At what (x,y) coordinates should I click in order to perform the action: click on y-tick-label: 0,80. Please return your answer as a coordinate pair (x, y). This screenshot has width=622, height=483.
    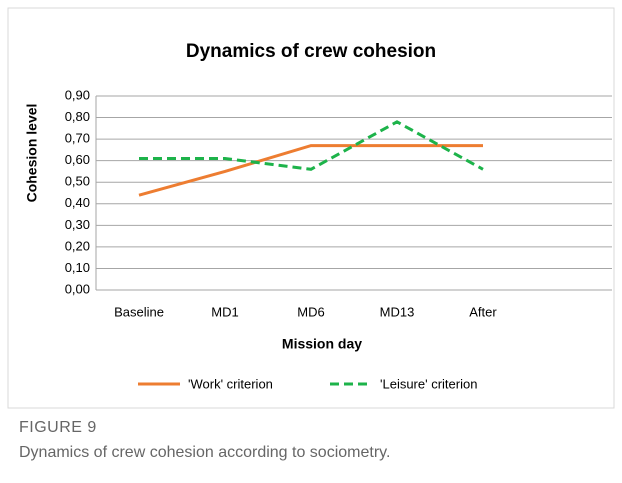
    Looking at the image, I should click on (77, 116).